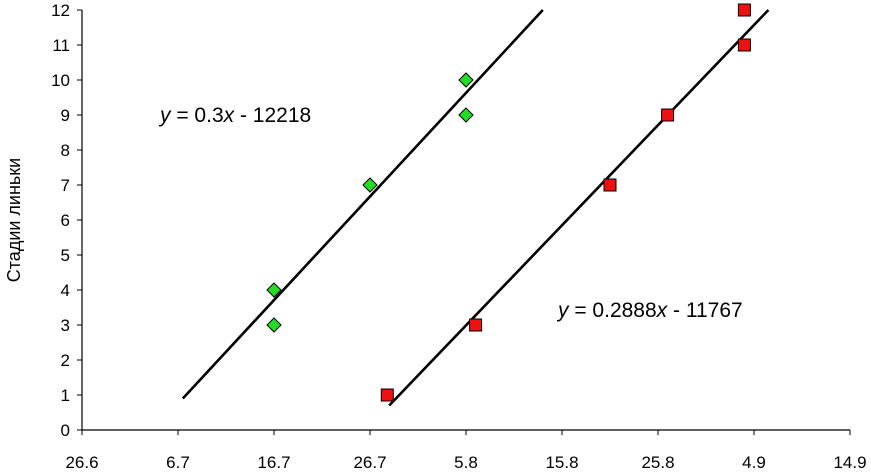 Image resolution: width=871 pixels, height=475 pixels. I want to click on y-tick-label: 12, so click(60, 10).